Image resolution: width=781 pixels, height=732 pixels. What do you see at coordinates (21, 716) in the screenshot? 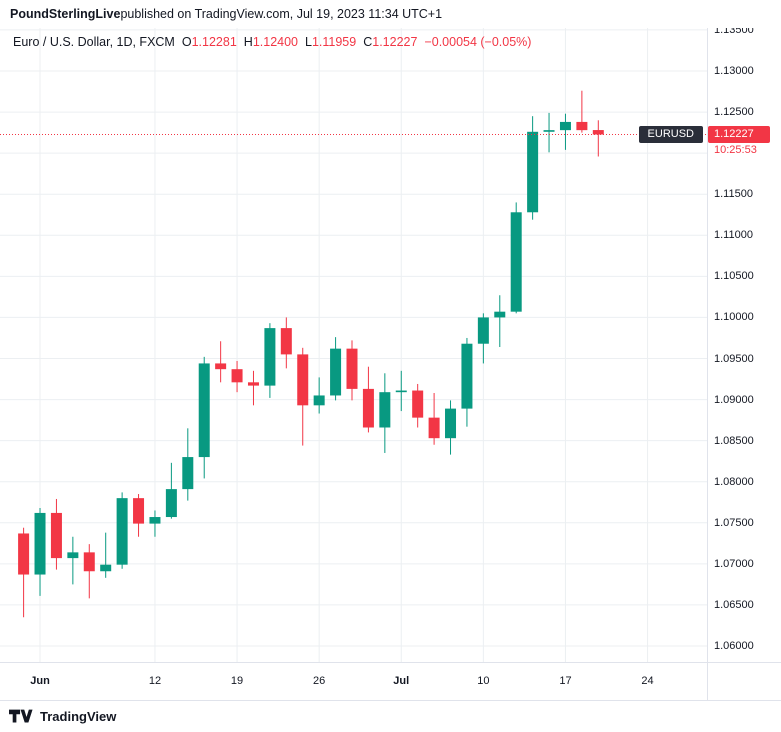
I see `tradingview-logo-icon` at bounding box center [21, 716].